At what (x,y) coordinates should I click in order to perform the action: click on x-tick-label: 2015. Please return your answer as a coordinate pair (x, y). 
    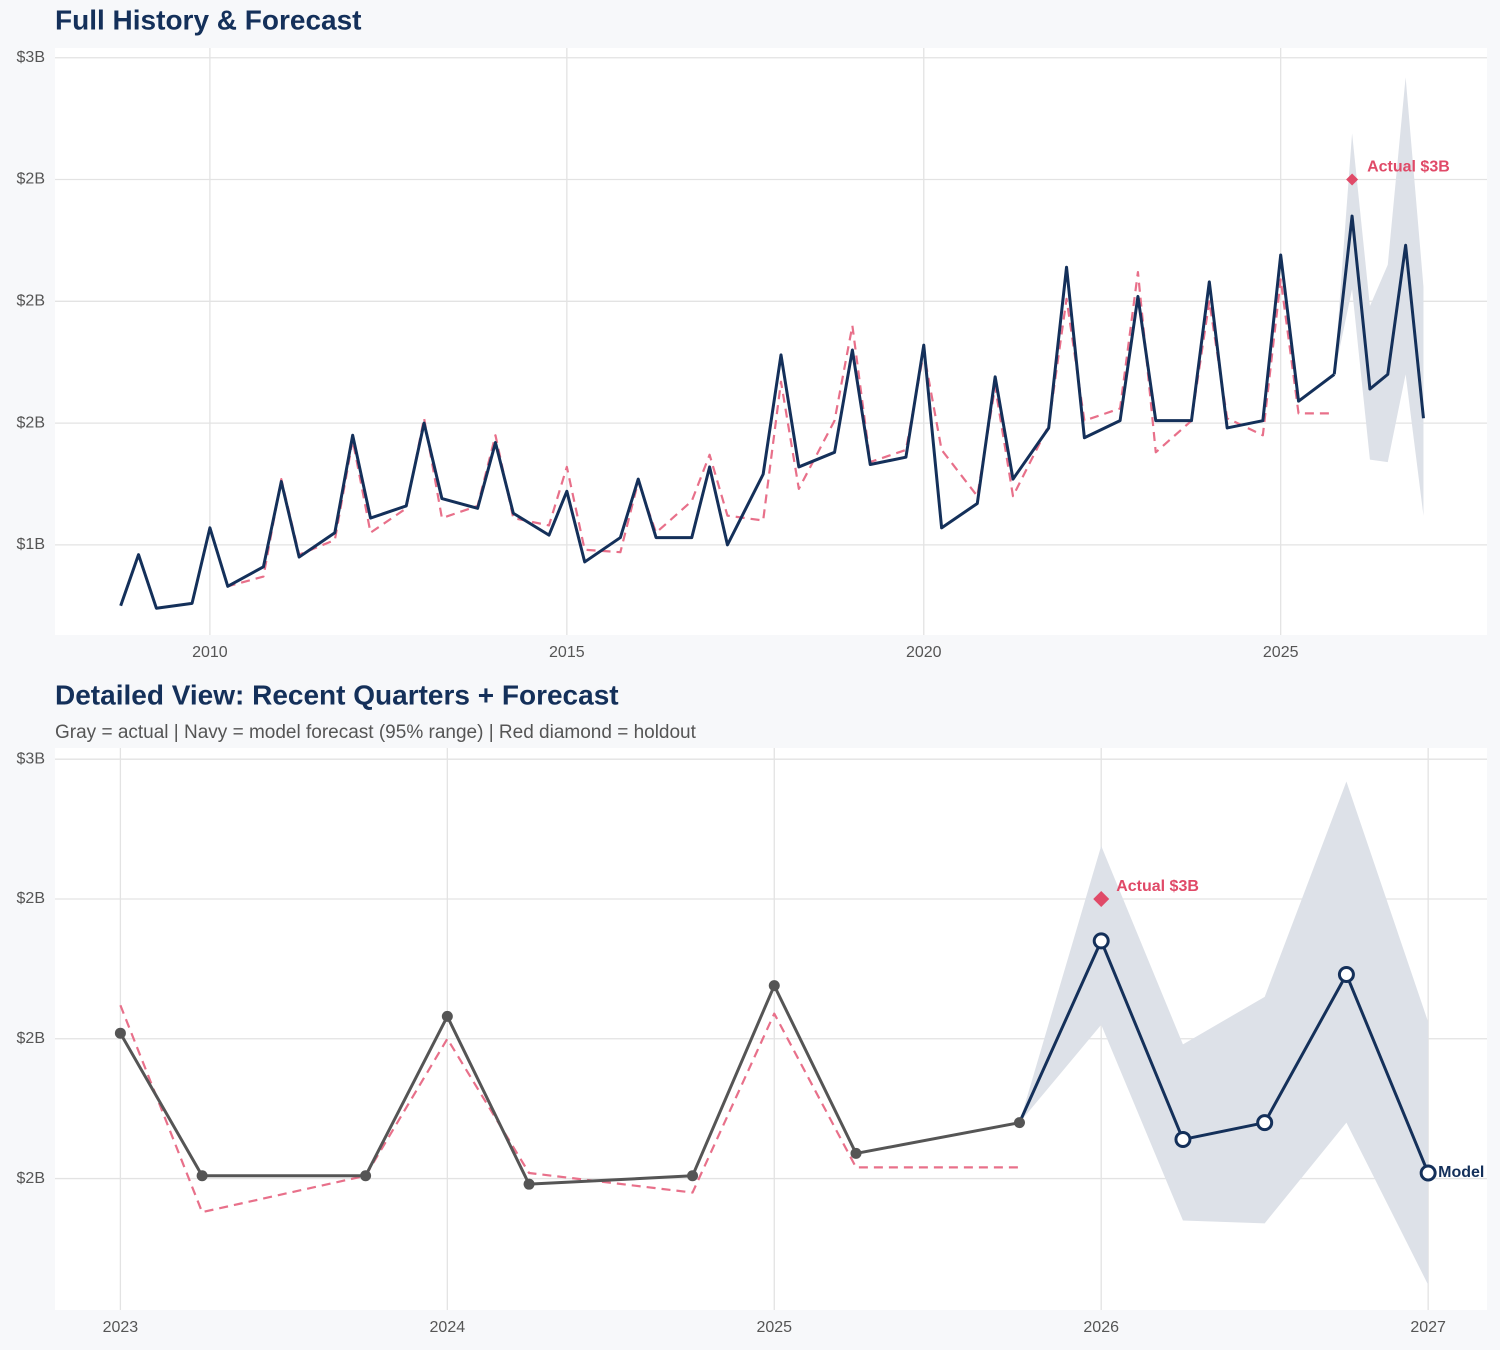
    Looking at the image, I should click on (567, 652).